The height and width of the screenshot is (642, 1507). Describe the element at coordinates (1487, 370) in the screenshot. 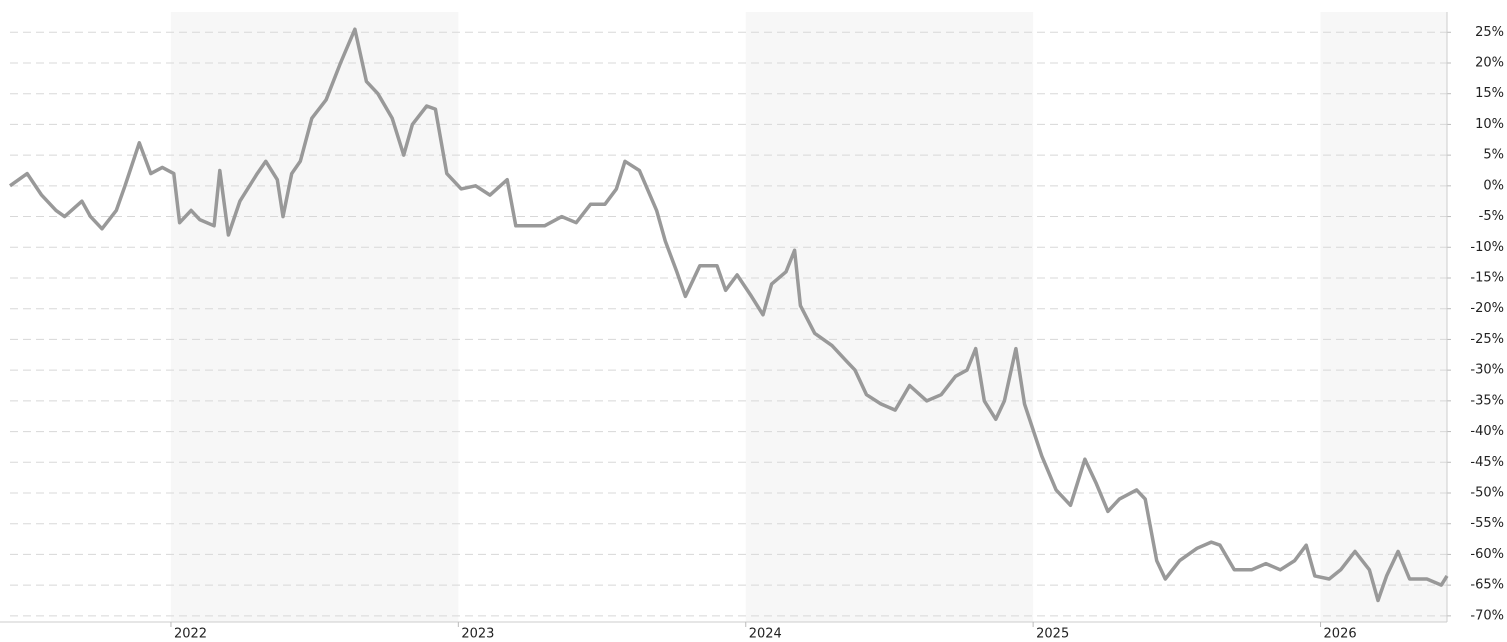

I see `y-tick-label: -30%` at that location.